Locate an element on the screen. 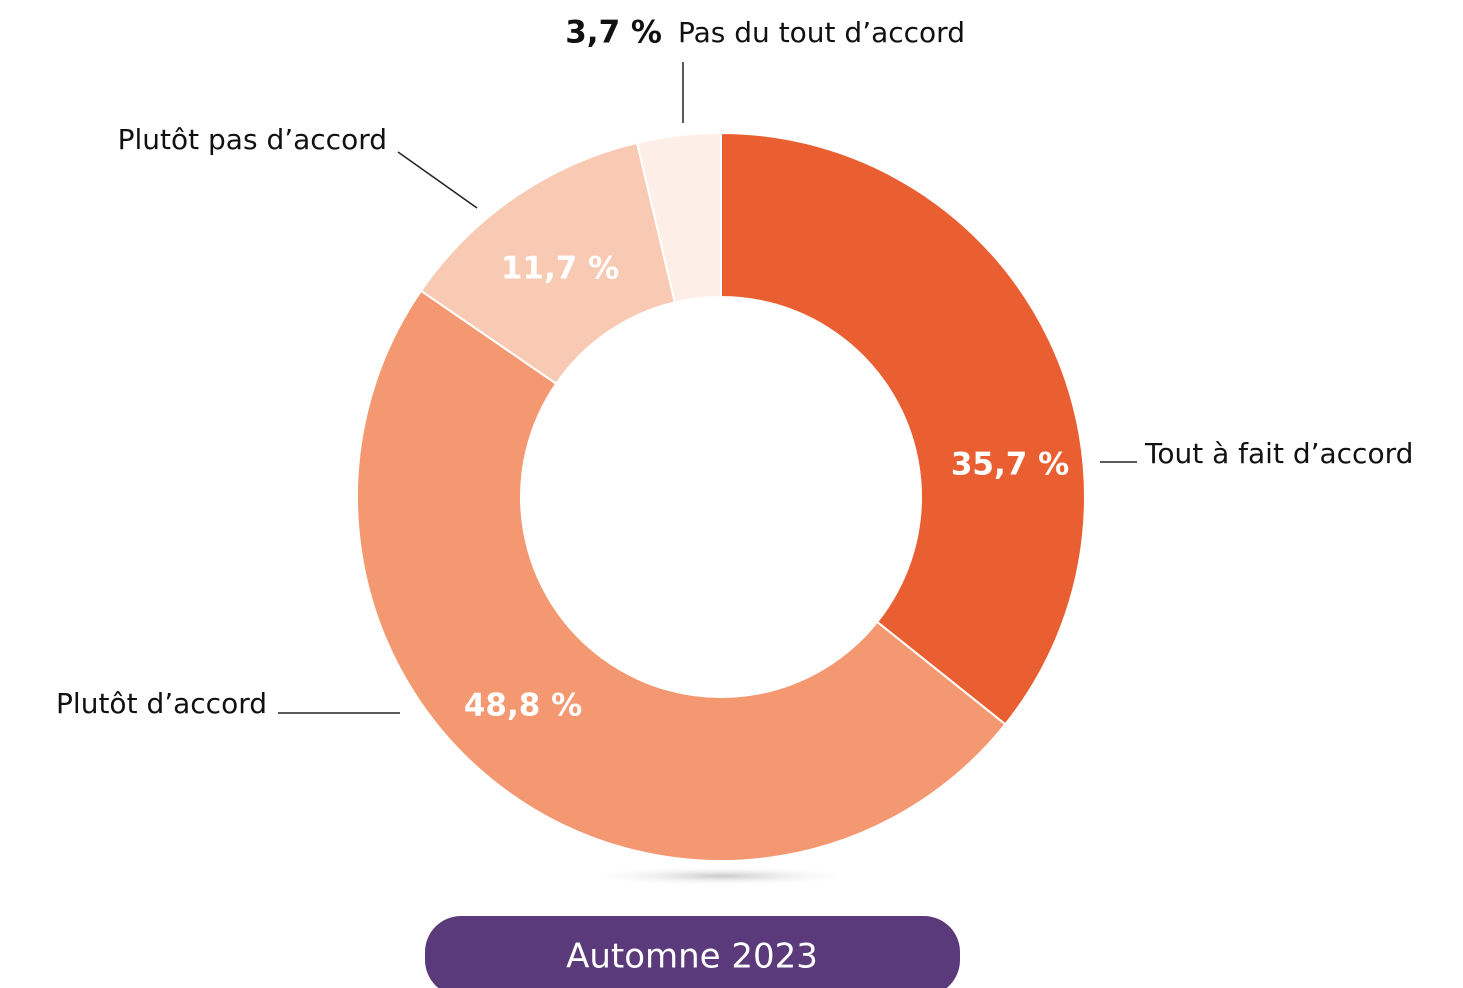 The height and width of the screenshot is (988, 1463). value-label: 48,8 % is located at coordinates (523, 706).